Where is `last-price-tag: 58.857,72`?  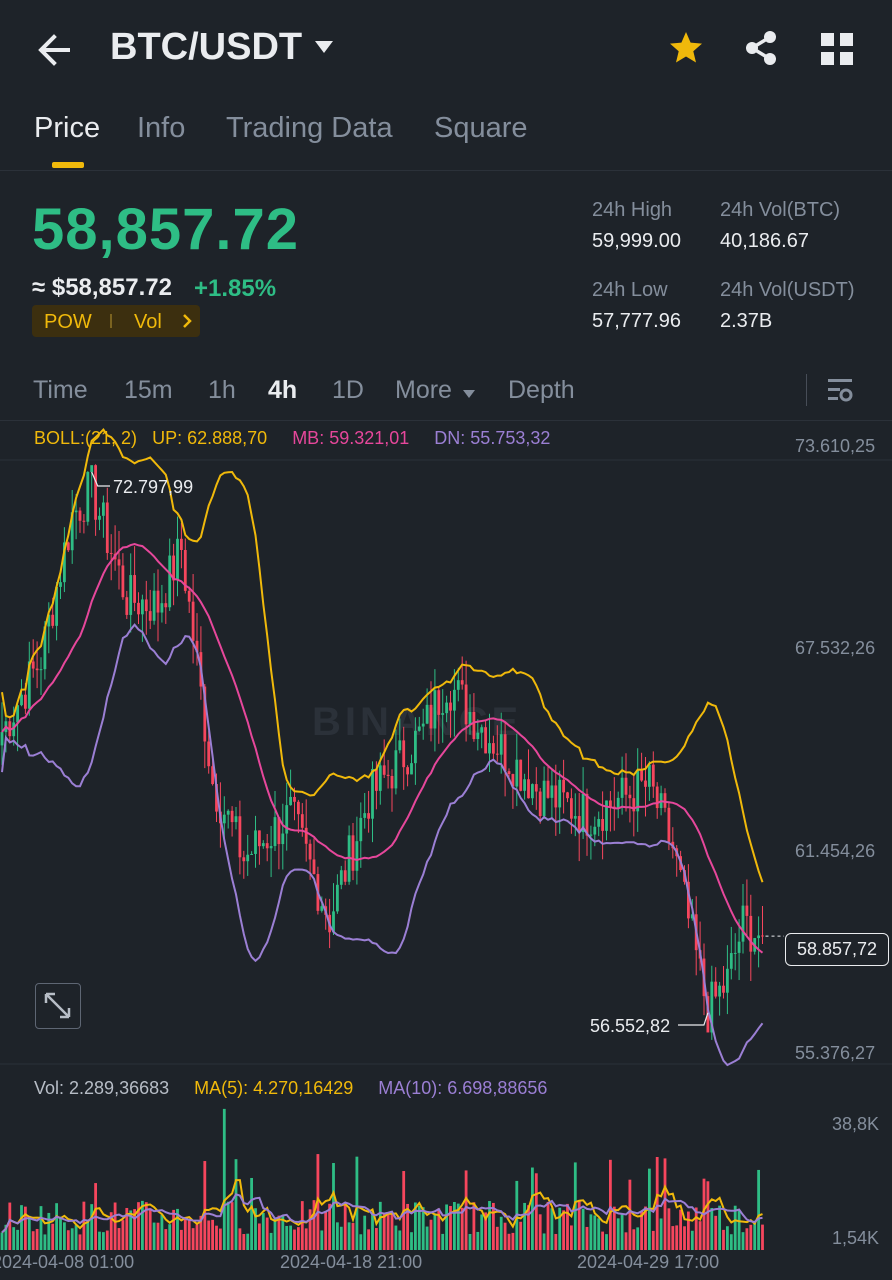 last-price-tag: 58.857,72 is located at coordinates (837, 949).